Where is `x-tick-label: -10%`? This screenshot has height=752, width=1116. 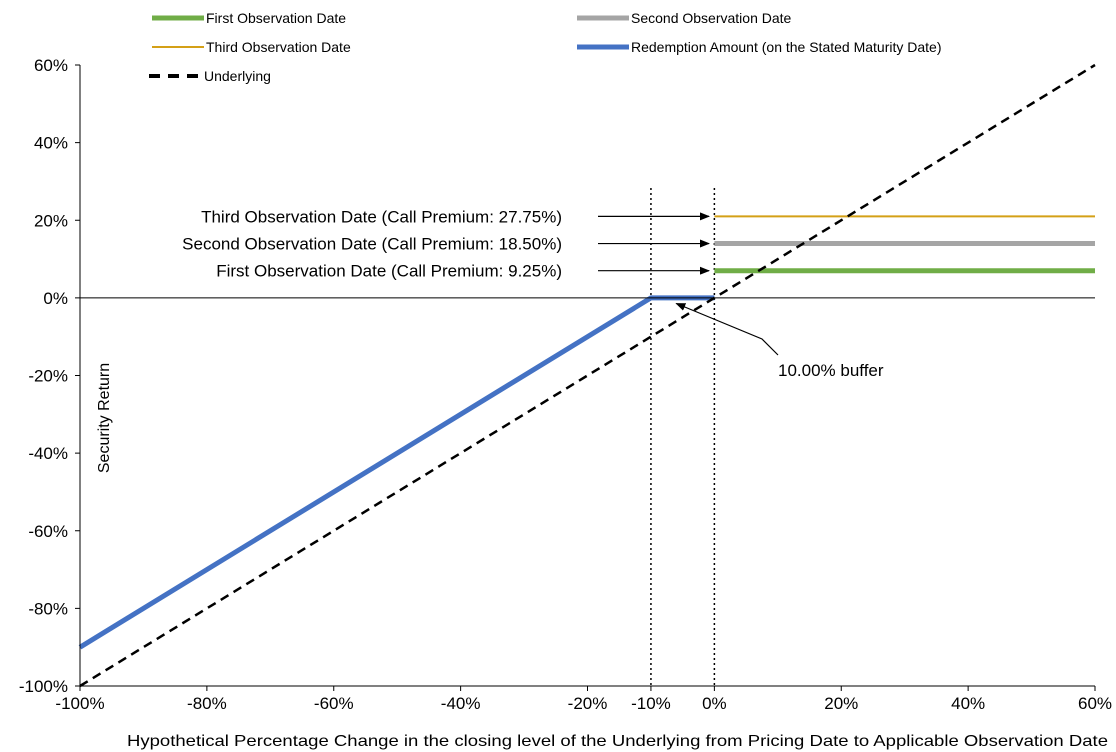
x-tick-label: -10% is located at coordinates (651, 703).